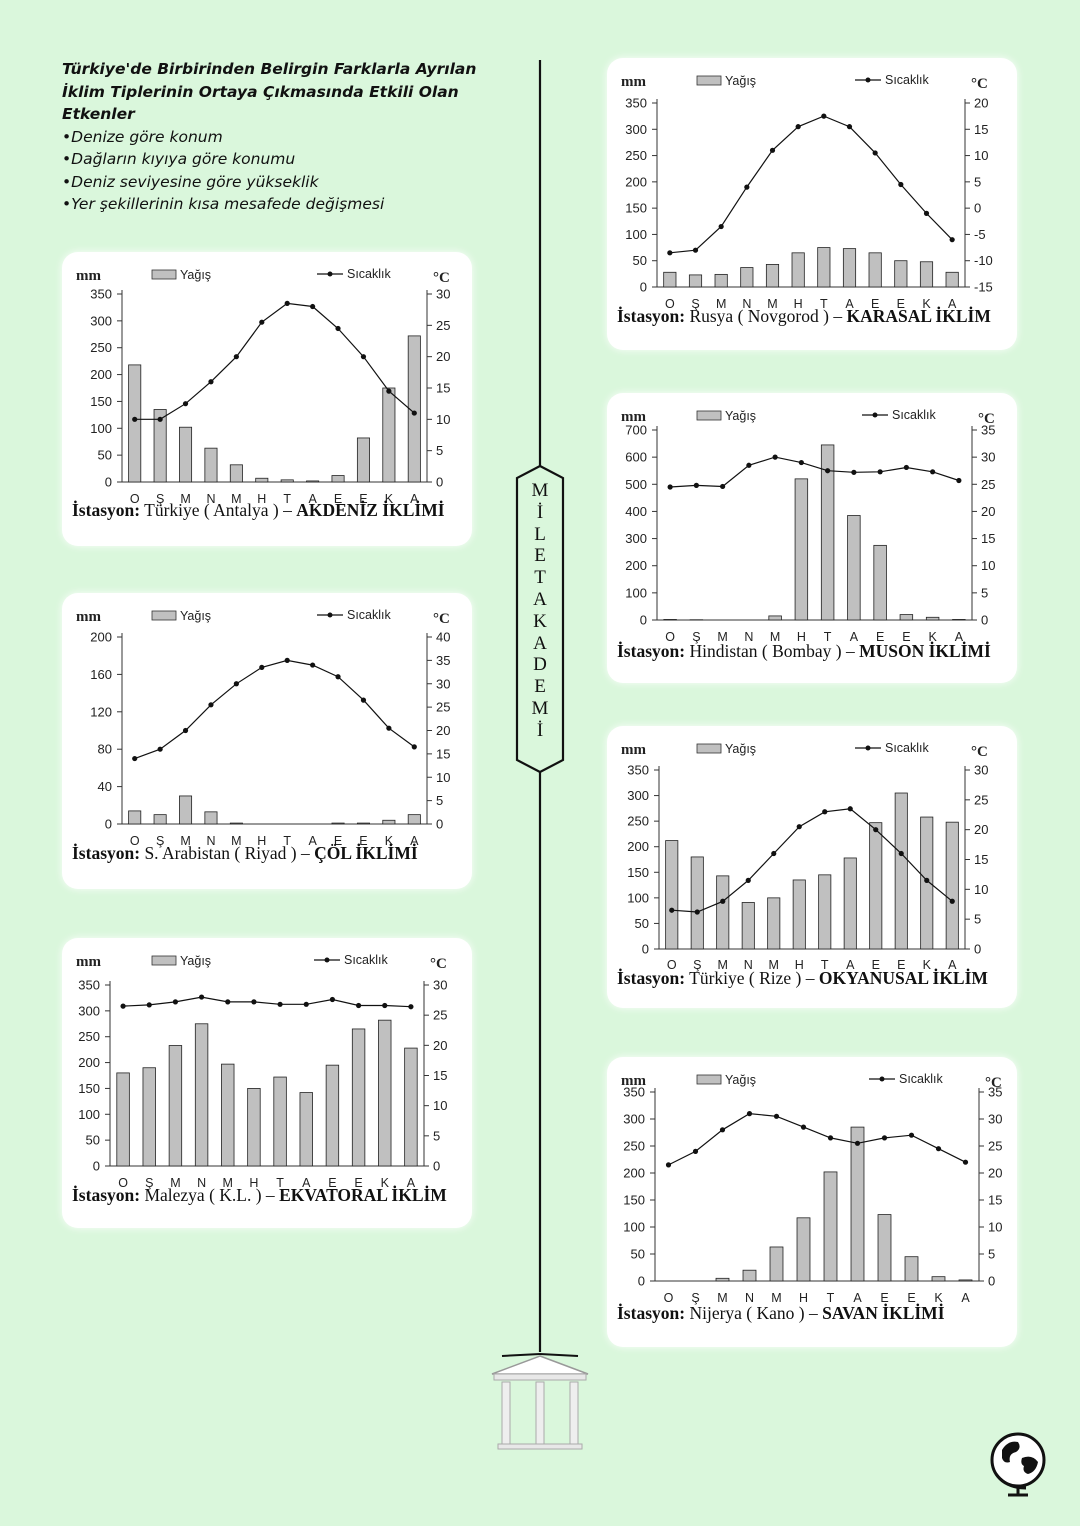 The height and width of the screenshot is (1526, 1080). Describe the element at coordinates (643, 287) in the screenshot. I see `left-tick-label: 0` at that location.